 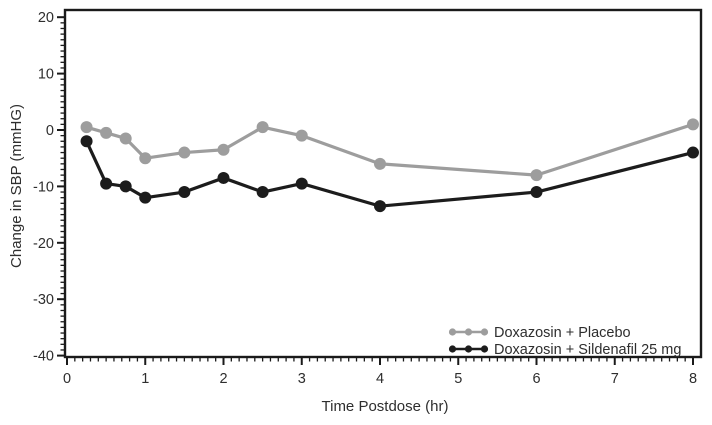 What do you see at coordinates (615, 379) in the screenshot?
I see `x-tick-label: 7` at bounding box center [615, 379].